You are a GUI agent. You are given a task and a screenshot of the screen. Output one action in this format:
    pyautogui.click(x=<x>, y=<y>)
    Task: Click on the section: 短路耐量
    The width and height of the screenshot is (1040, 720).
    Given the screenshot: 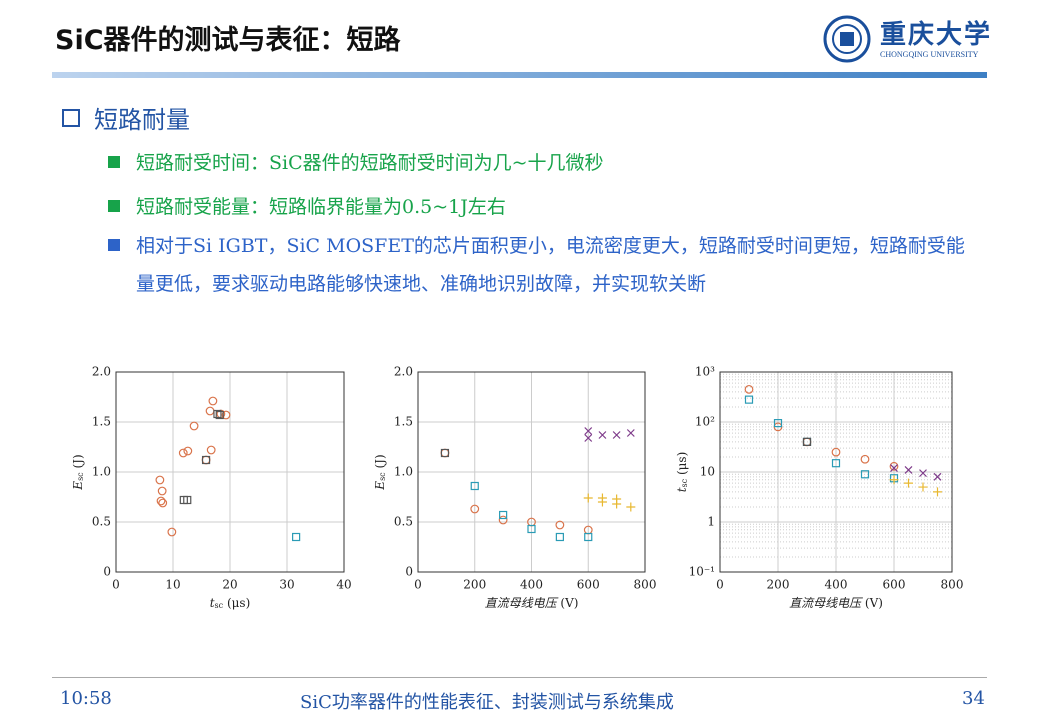 What is the action you would take?
    pyautogui.click(x=126, y=117)
    